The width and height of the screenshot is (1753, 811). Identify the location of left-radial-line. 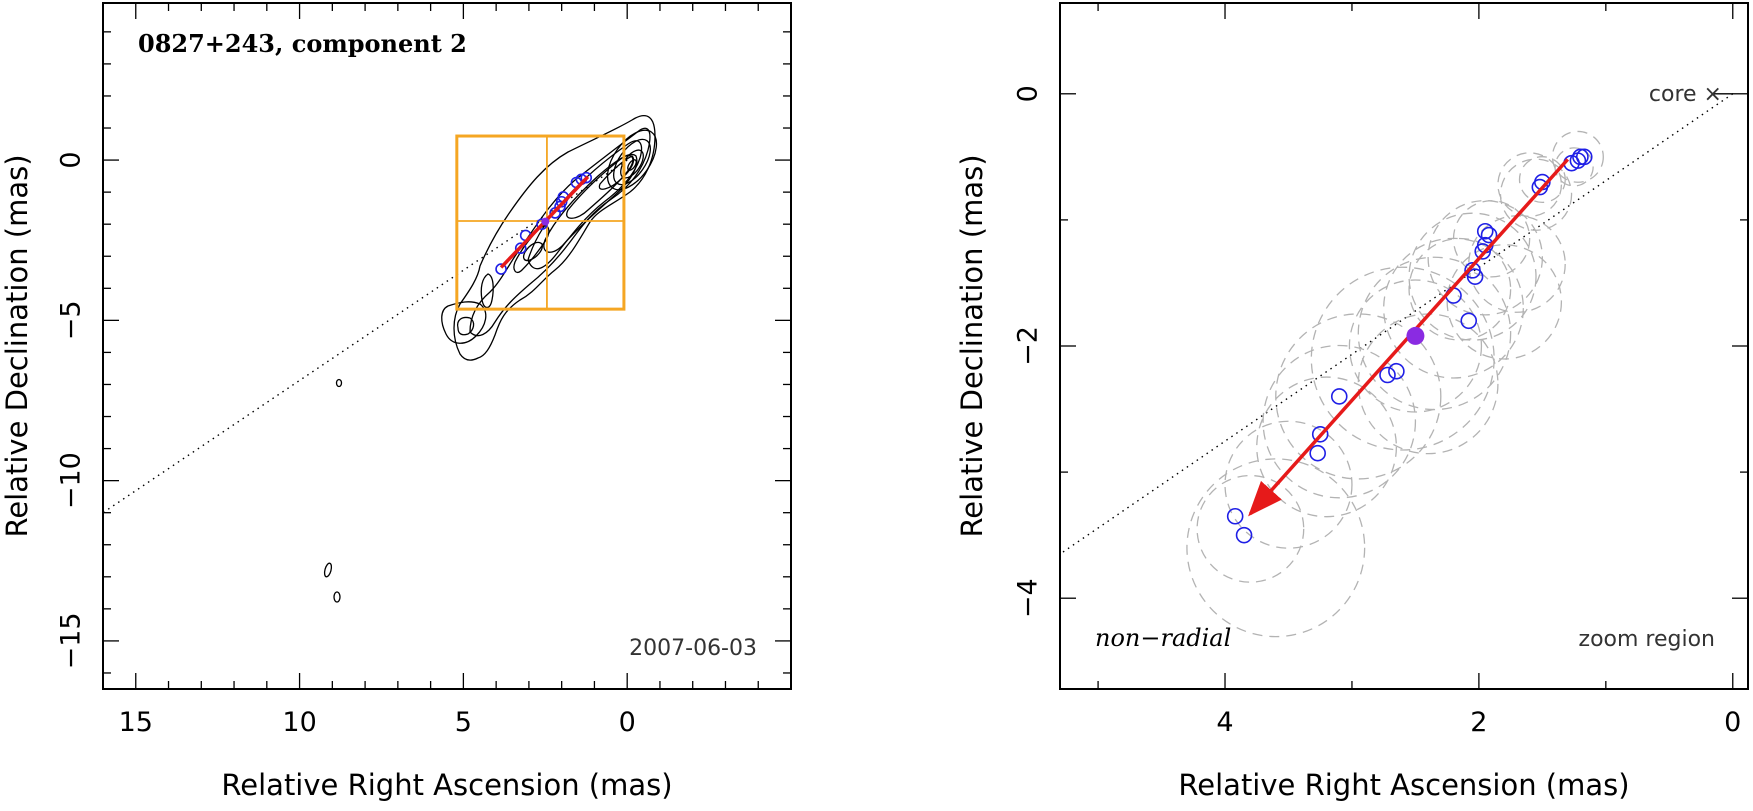
(365, 336).